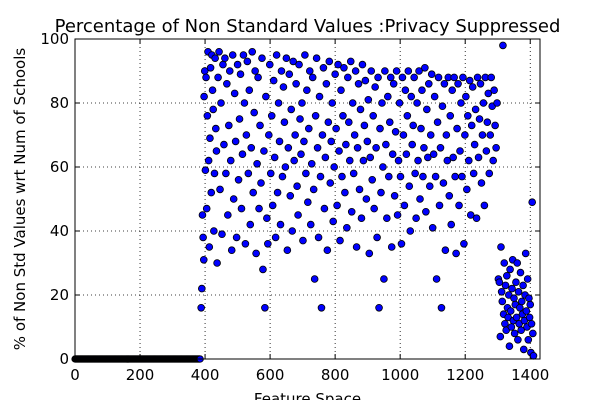  What do you see at coordinates (75, 375) in the screenshot?
I see `x-tick-label: 0` at bounding box center [75, 375].